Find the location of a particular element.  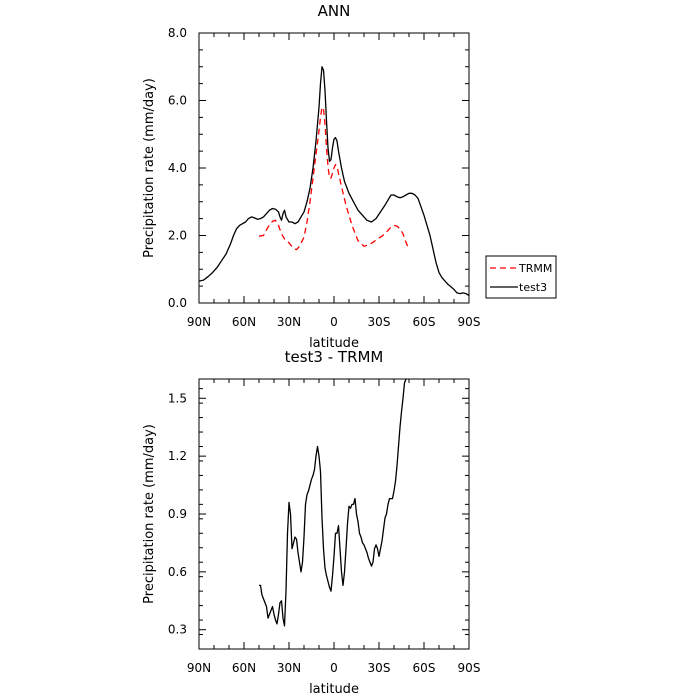

y-tick-label: 1.2 is located at coordinates (177, 456).